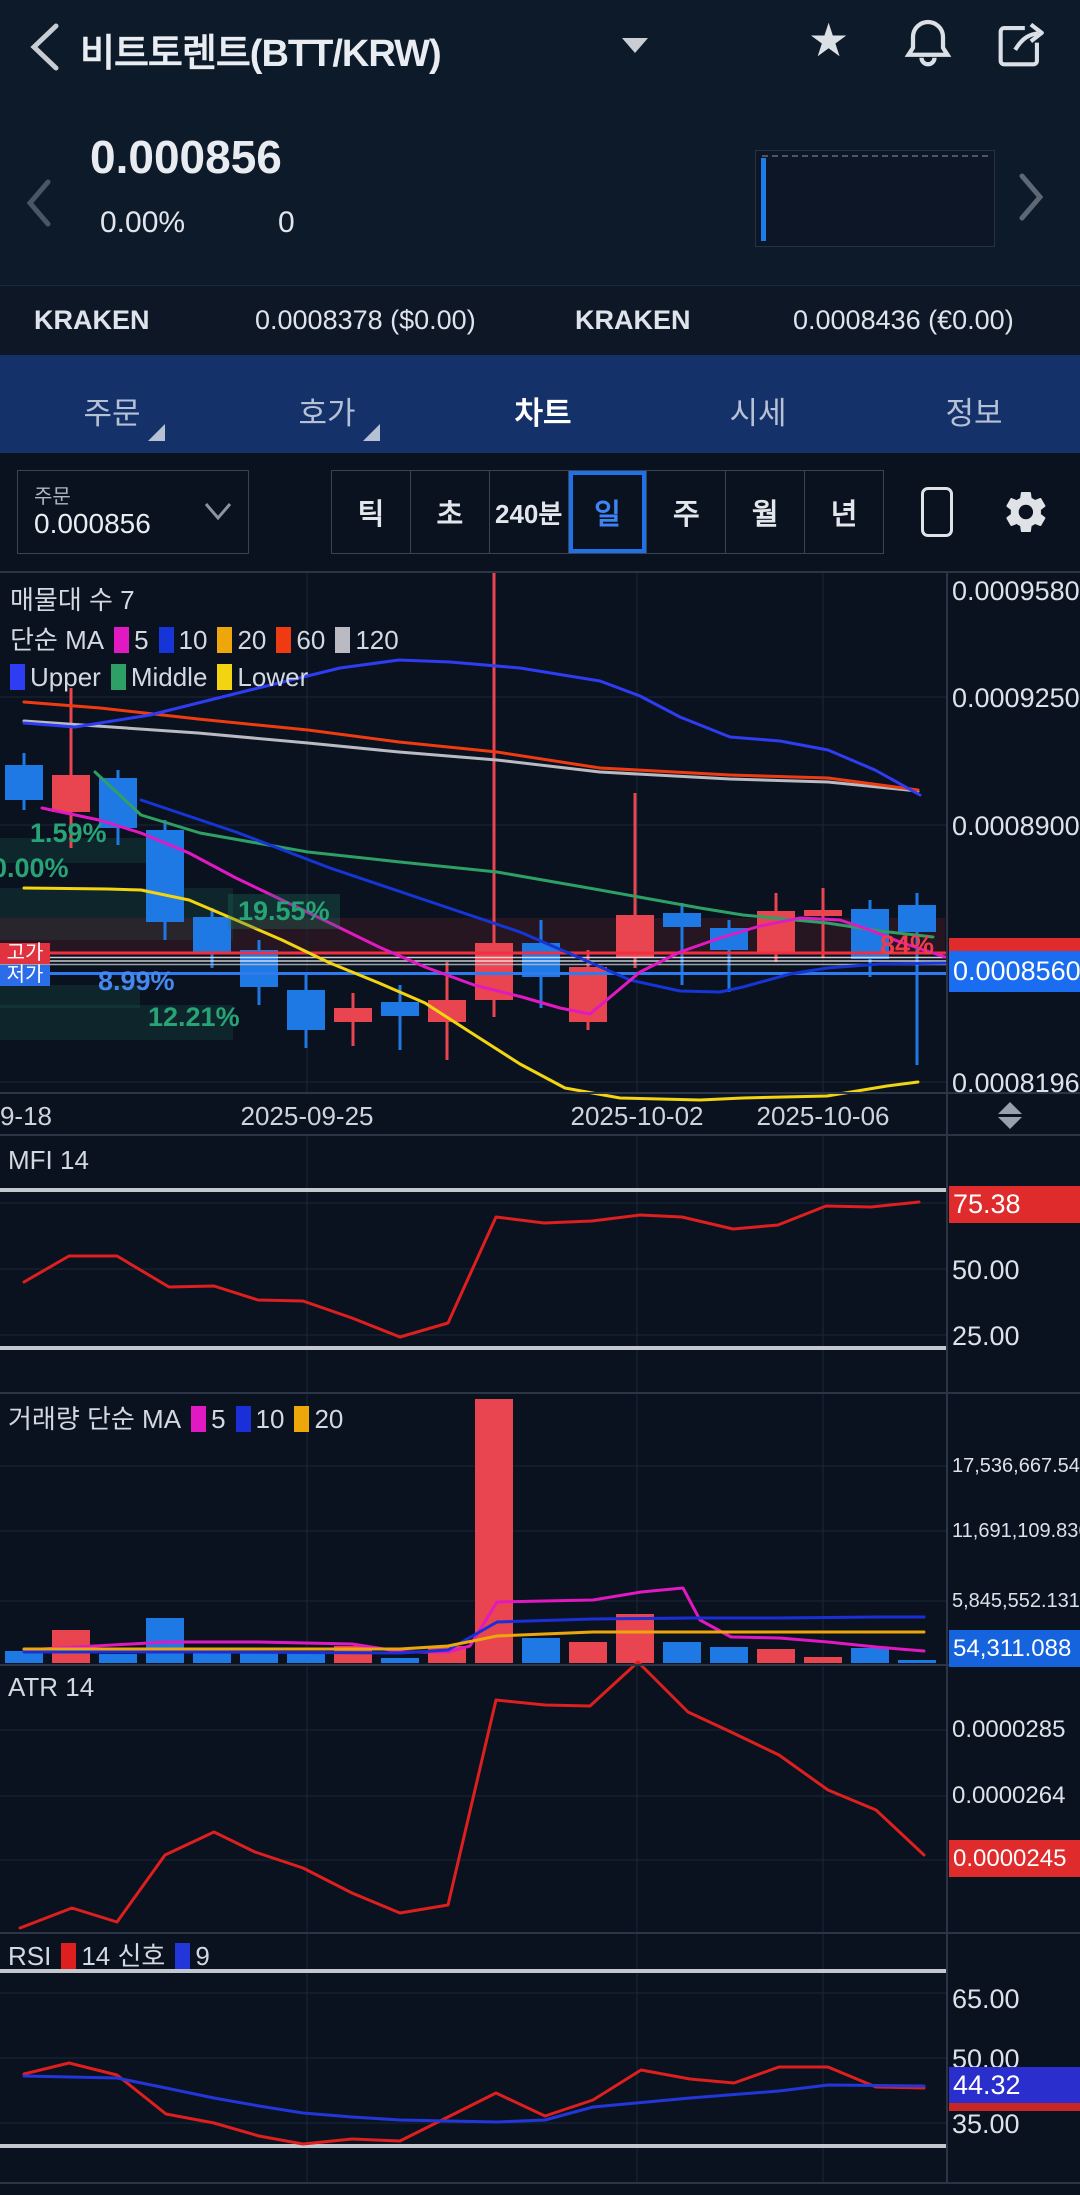 The height and width of the screenshot is (2195, 1080). I want to click on price-axis-label-1: 0.0009580, so click(1016, 591).